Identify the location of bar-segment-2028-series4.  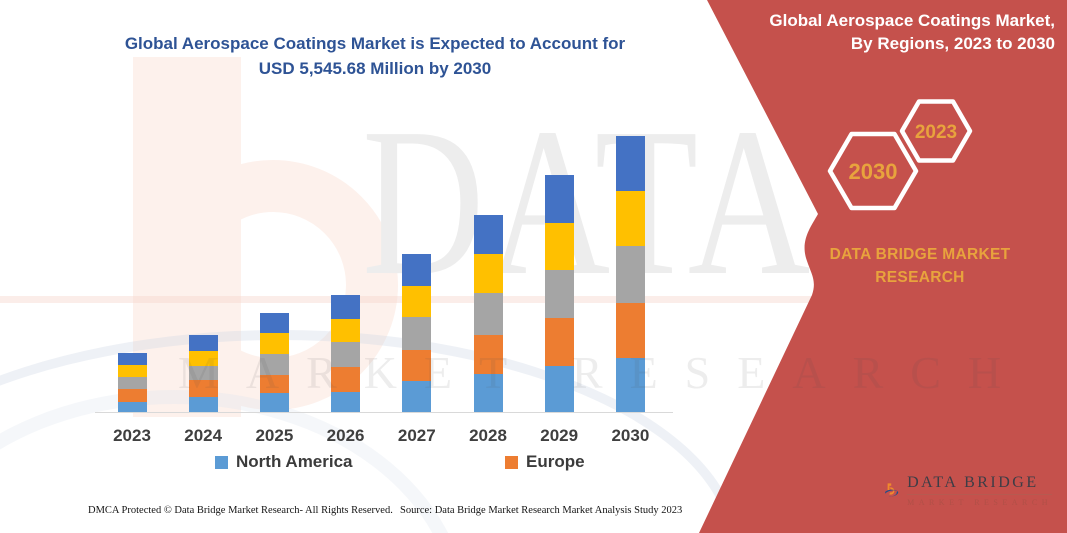
(488, 273).